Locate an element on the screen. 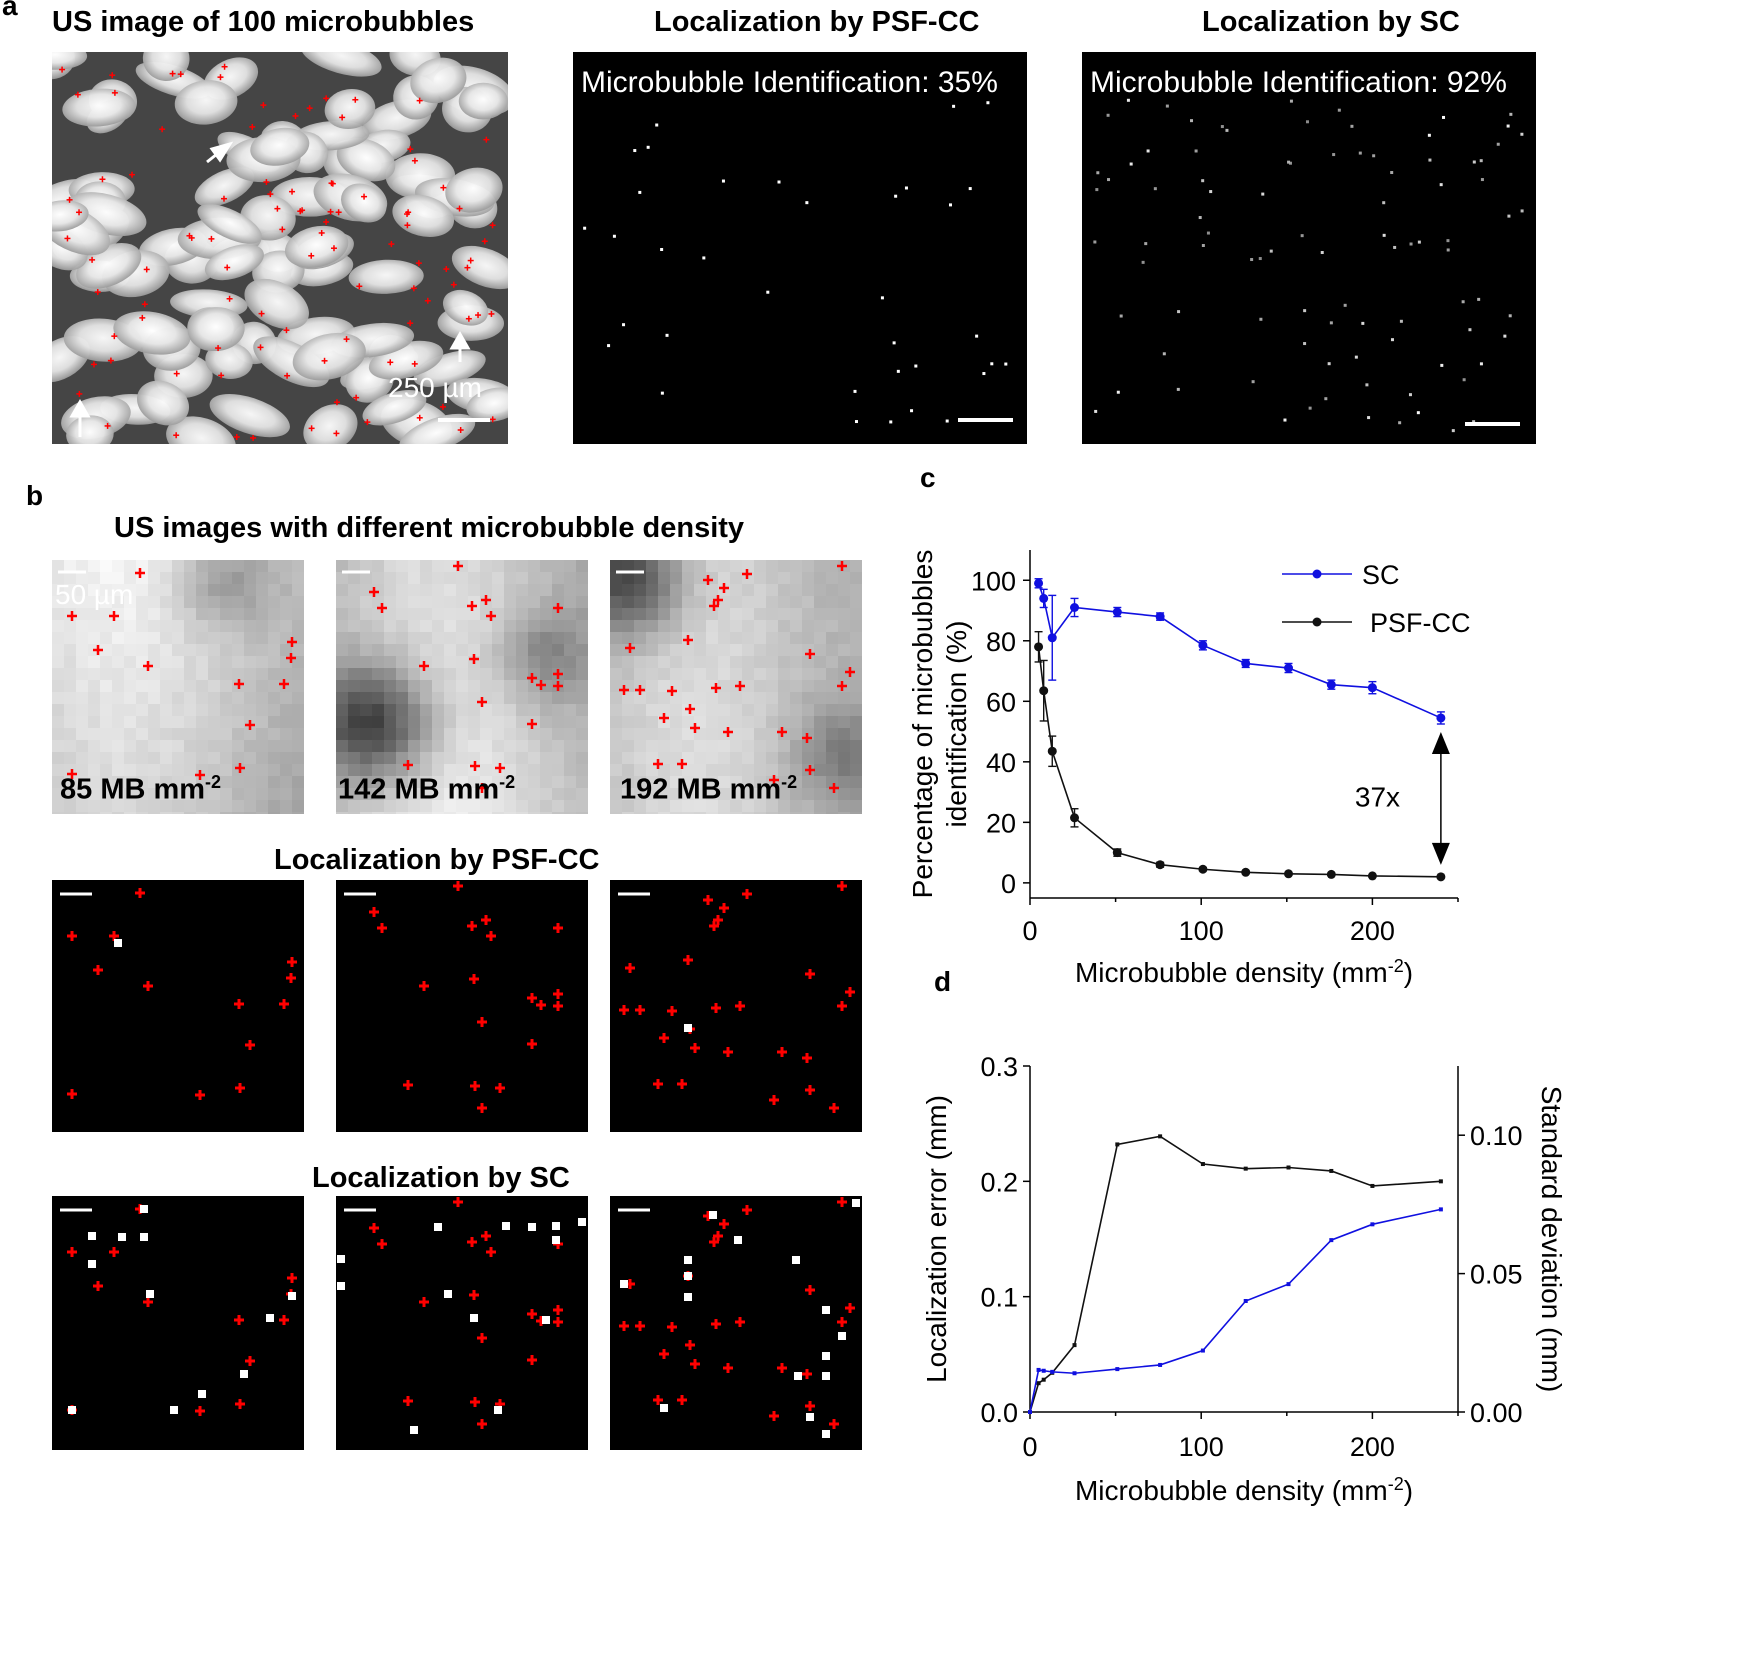 The width and height of the screenshot is (1750, 1676). psfcc-identification-label: Microbubble Identification: 35% is located at coordinates (789, 82).